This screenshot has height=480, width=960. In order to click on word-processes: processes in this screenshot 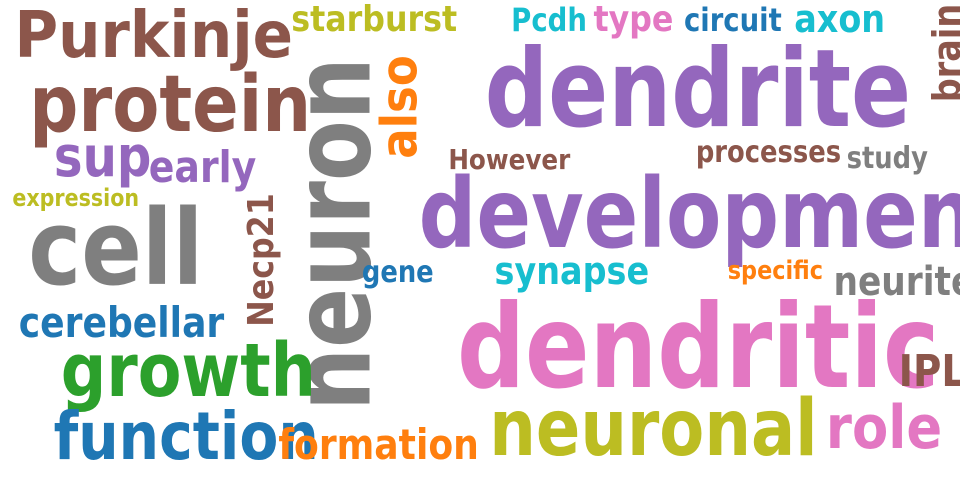, I will do `click(768, 152)`.